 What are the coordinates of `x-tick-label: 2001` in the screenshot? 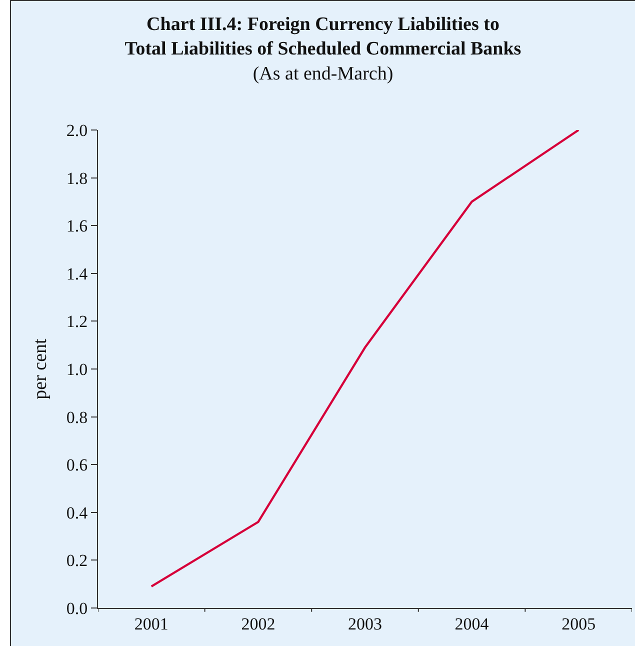 It's located at (151, 624).